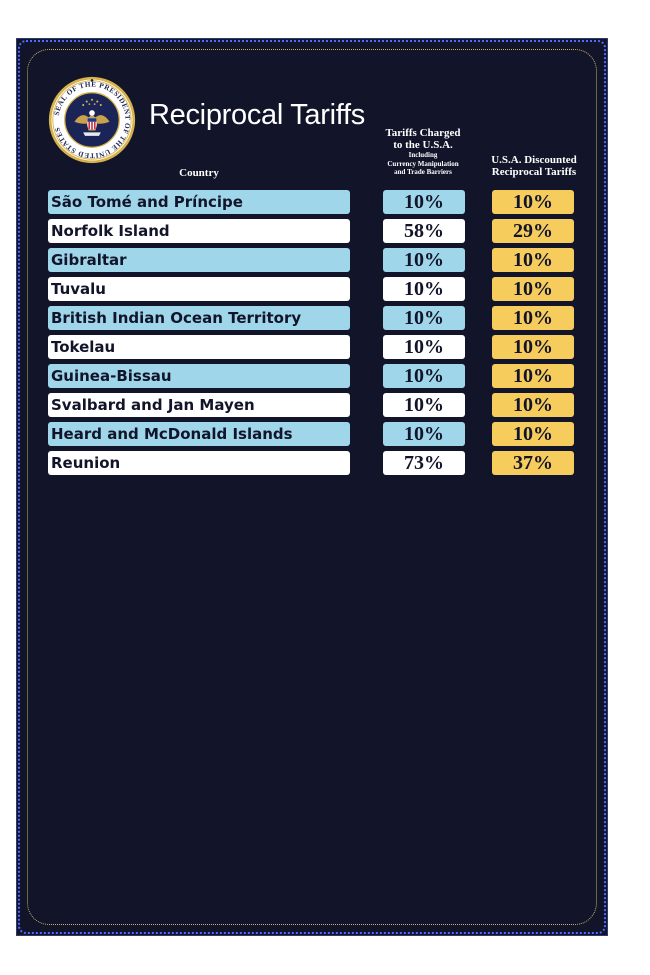 The image size is (650, 975). I want to click on charged-header-sub1: Including, so click(423, 155).